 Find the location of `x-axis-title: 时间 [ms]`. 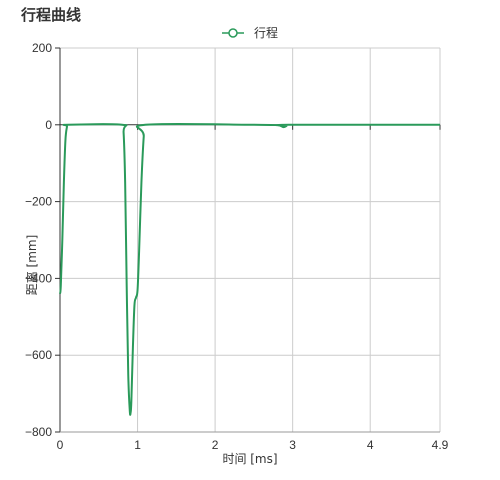

x-axis-title: 时间 [ms] is located at coordinates (249, 459).